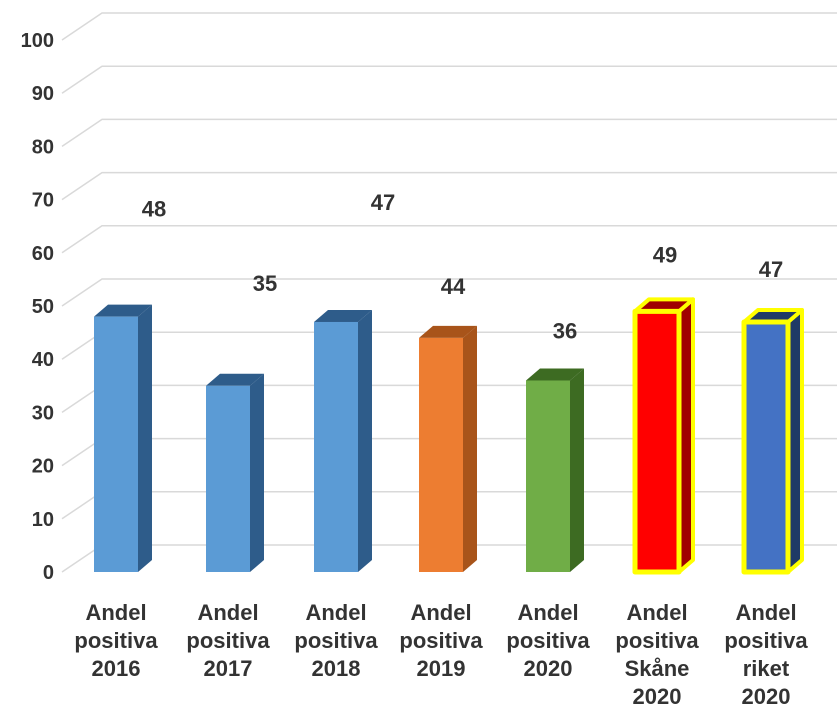 This screenshot has width=837, height=726. I want to click on category-label-0: Andel positiva 2016, so click(116, 640).